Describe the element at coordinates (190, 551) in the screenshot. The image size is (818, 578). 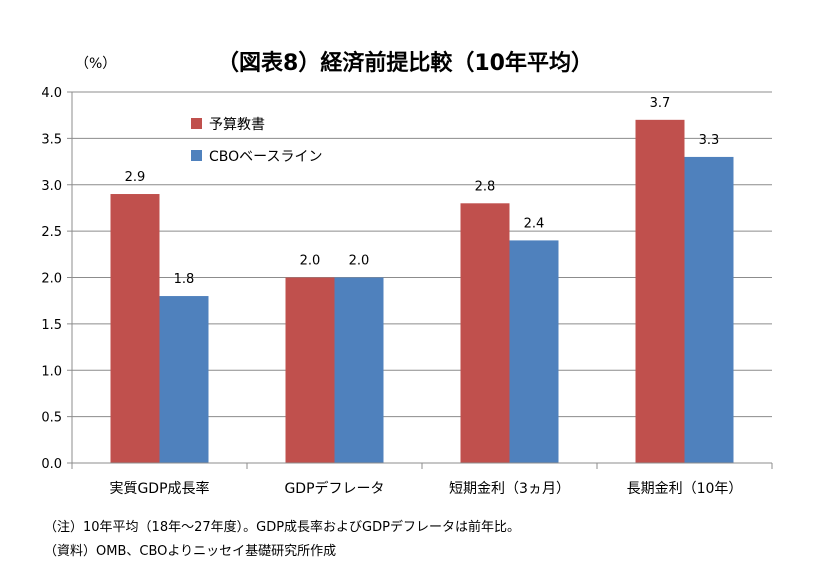
I see `footnote-source: （資料）OMB、CBOよりニッセイ基礎研究所作成` at that location.